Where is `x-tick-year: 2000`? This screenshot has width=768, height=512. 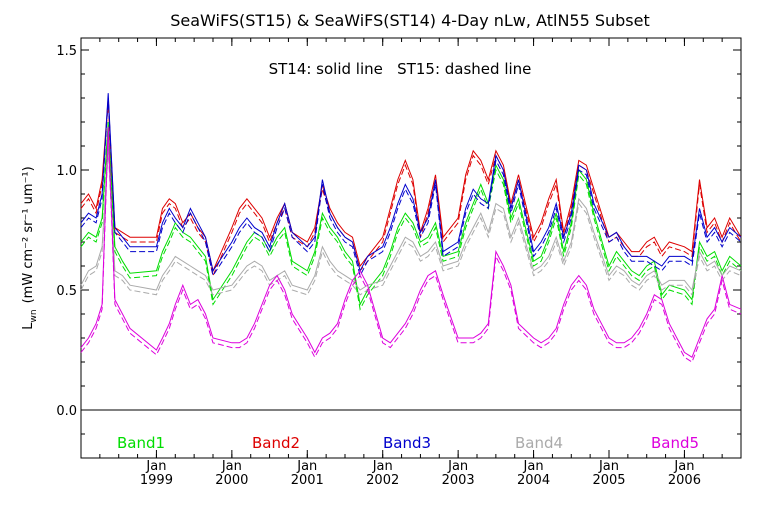
x-tick-year: 2000 is located at coordinates (231, 480).